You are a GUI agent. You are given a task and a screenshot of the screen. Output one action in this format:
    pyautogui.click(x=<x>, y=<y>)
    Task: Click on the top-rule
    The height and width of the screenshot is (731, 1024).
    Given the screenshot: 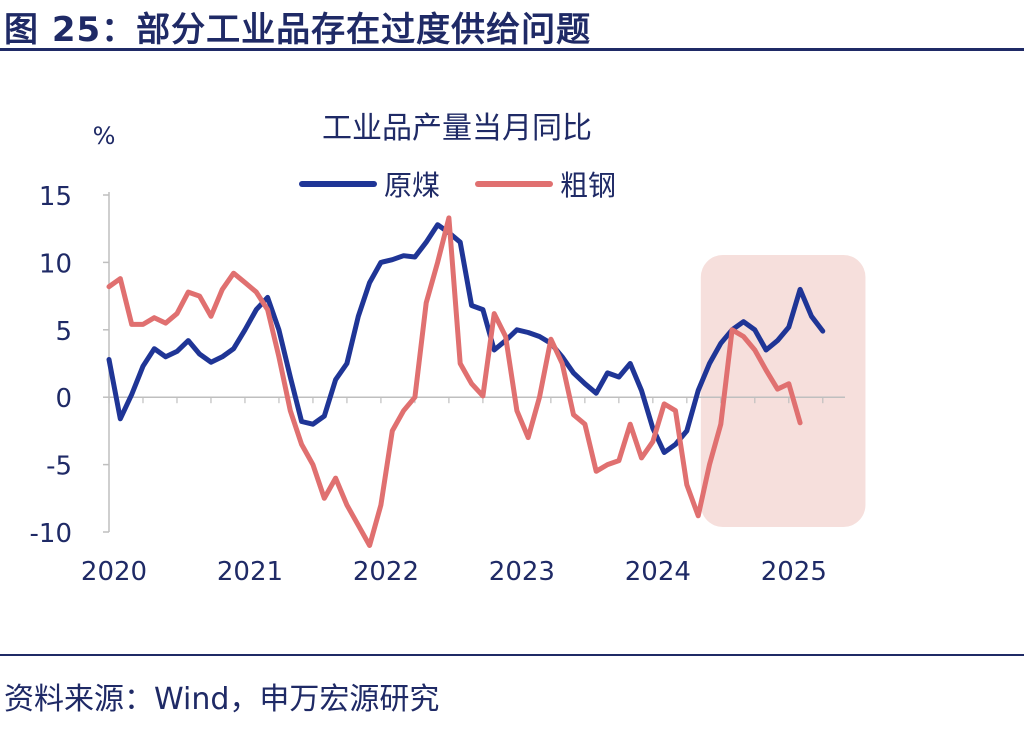 What is the action you would take?
    pyautogui.click(x=512, y=49)
    